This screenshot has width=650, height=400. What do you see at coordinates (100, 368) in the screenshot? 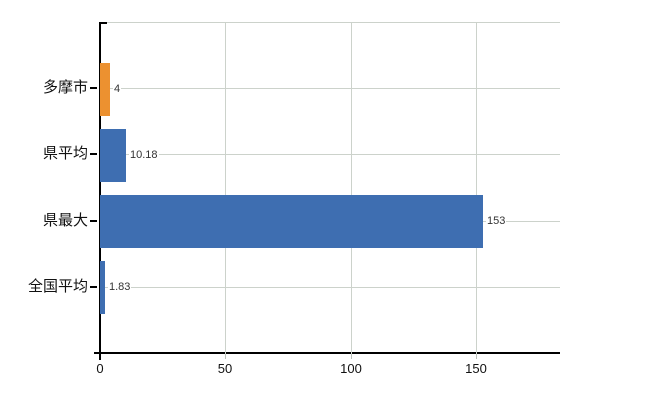
I see `x-tick-label: 0` at bounding box center [100, 368].